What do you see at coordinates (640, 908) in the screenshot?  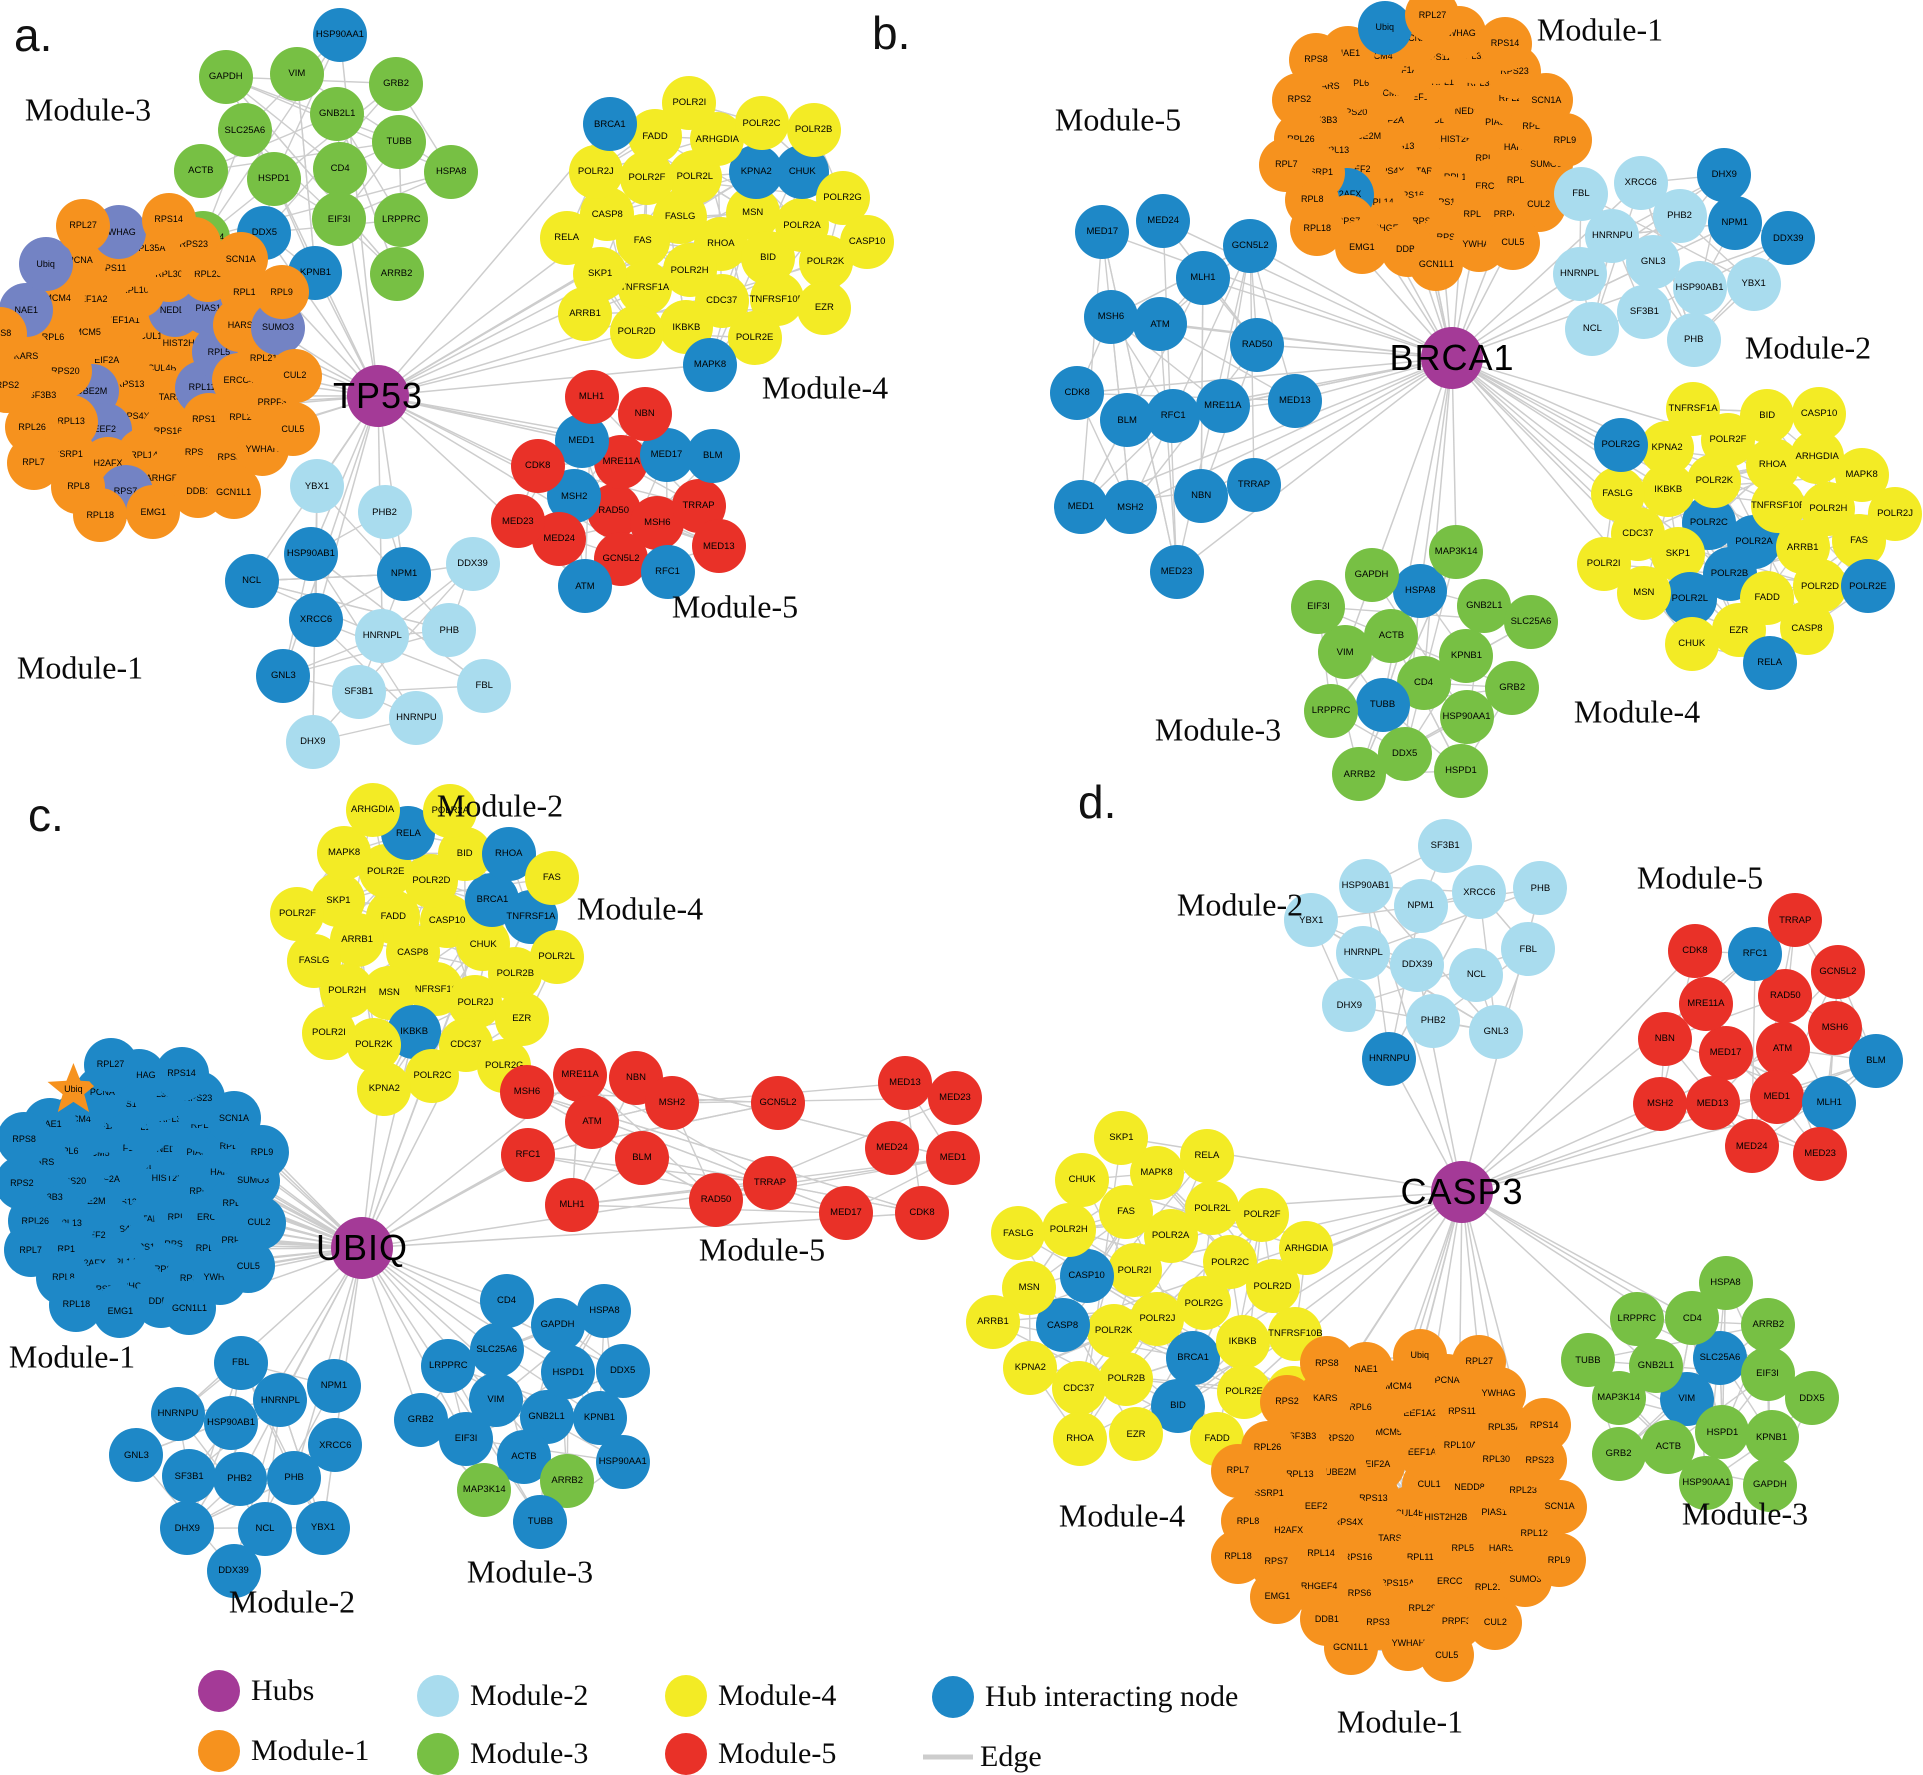 I see `module-label-c-m4: Module-4` at bounding box center [640, 908].